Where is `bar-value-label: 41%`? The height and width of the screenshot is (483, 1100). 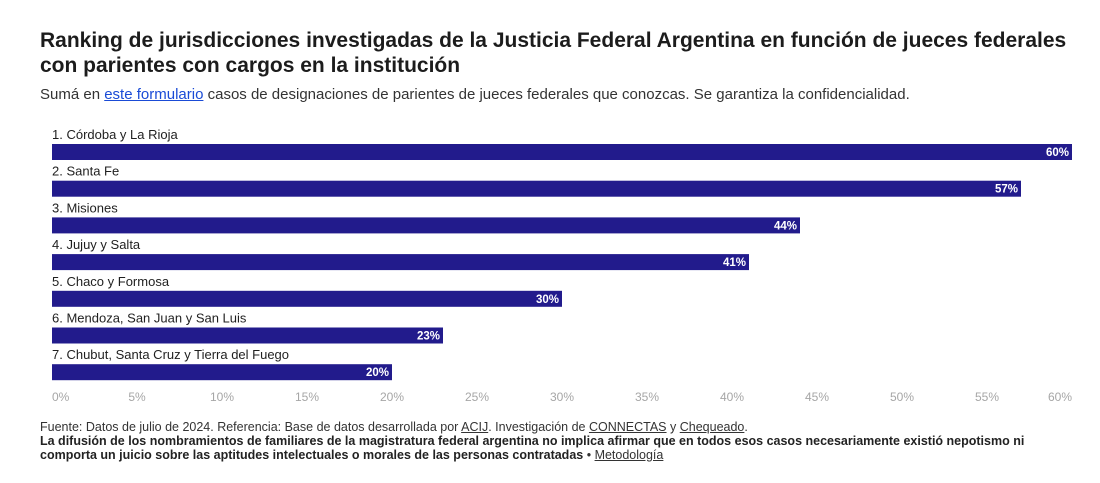
bar-value-label: 41% is located at coordinates (734, 263).